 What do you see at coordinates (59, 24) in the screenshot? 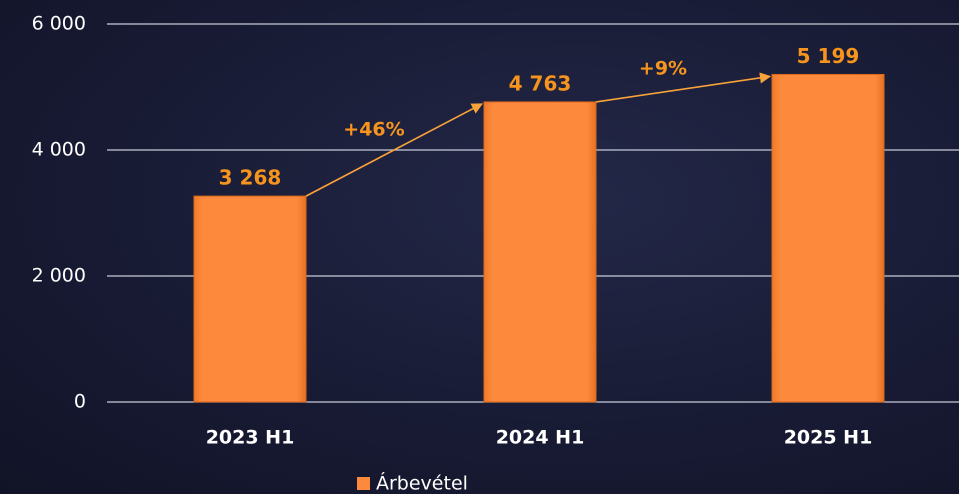
I see `y-tick-label: 6 000` at bounding box center [59, 24].